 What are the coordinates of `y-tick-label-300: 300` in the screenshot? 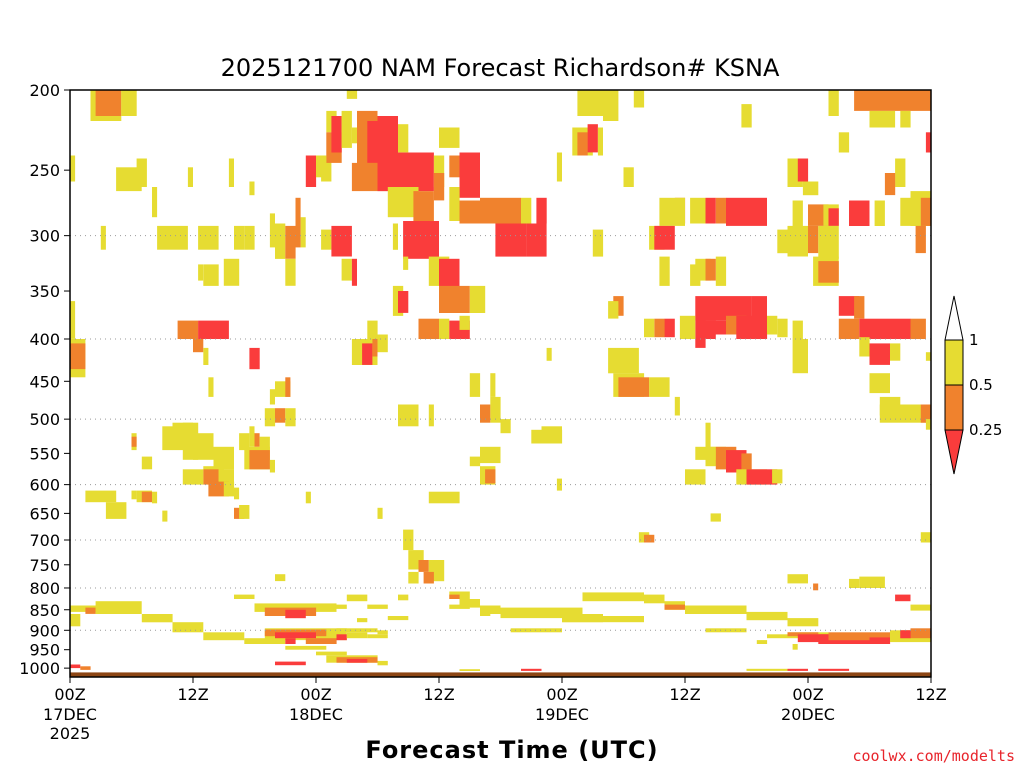 It's located at (44, 236).